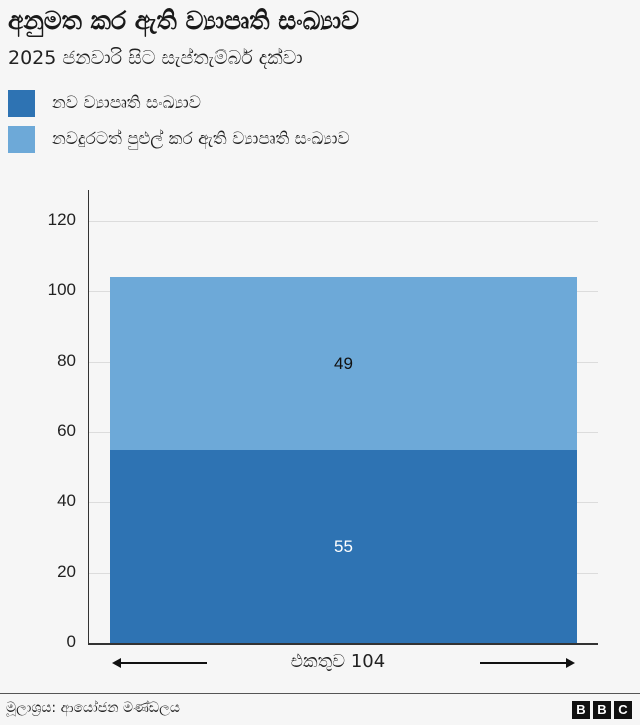 This screenshot has height=725, width=640. What do you see at coordinates (343, 644) in the screenshot?
I see `x-axis-line` at bounding box center [343, 644].